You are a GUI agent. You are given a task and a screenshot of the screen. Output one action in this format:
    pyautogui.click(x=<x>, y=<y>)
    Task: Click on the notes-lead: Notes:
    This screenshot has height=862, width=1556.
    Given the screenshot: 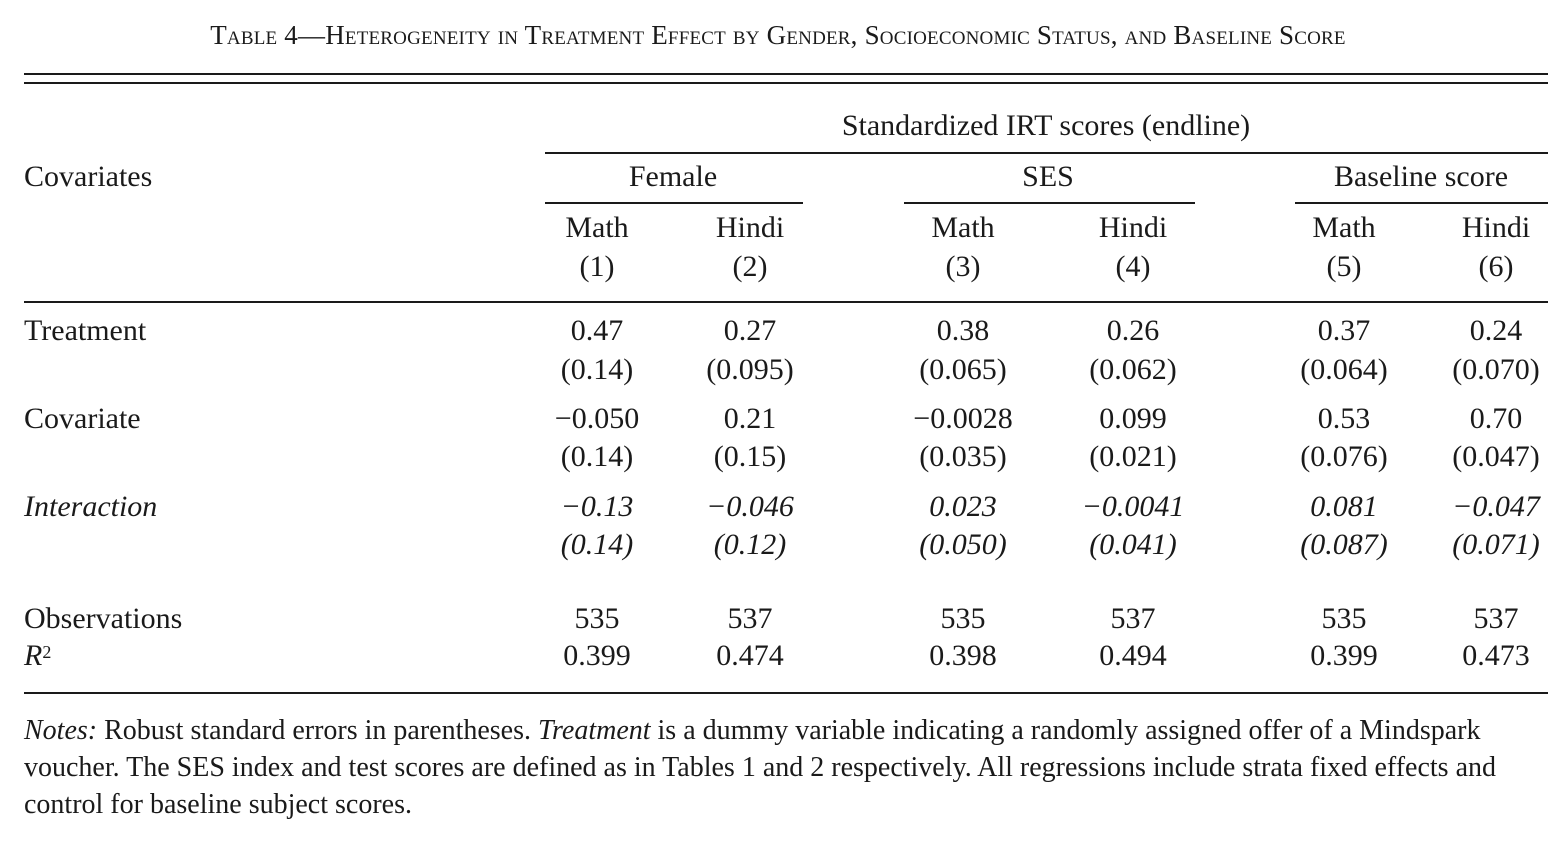 What is the action you would take?
    pyautogui.click(x=61, y=730)
    